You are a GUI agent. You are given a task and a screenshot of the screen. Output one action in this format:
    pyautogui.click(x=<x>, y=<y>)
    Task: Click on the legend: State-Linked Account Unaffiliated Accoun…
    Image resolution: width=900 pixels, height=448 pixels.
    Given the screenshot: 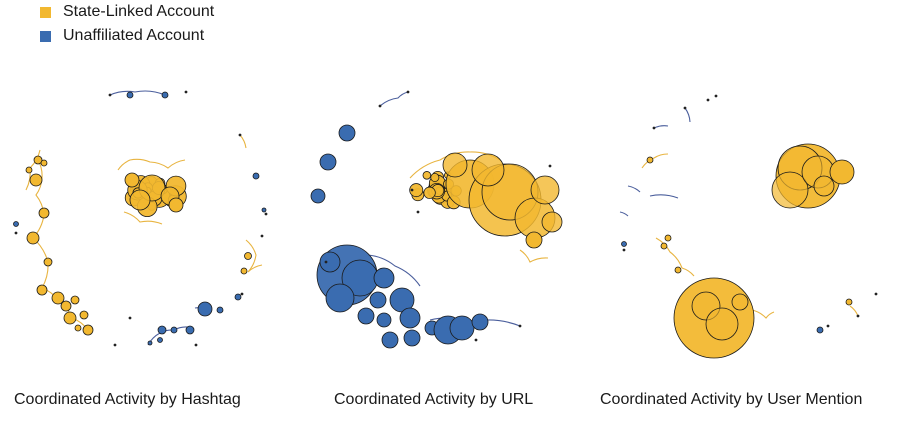 What is the action you would take?
    pyautogui.click(x=127, y=24)
    